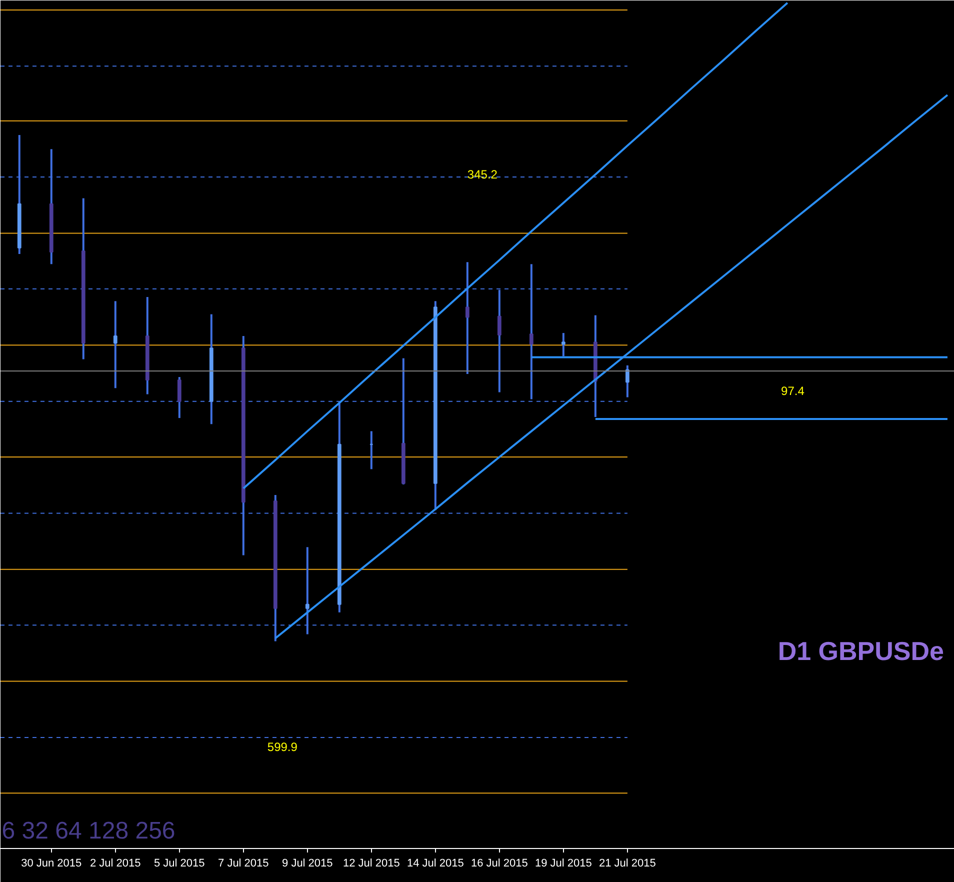  Describe the element at coordinates (627, 864) in the screenshot. I see `x-tick-label: 21 Jul 2015` at that location.